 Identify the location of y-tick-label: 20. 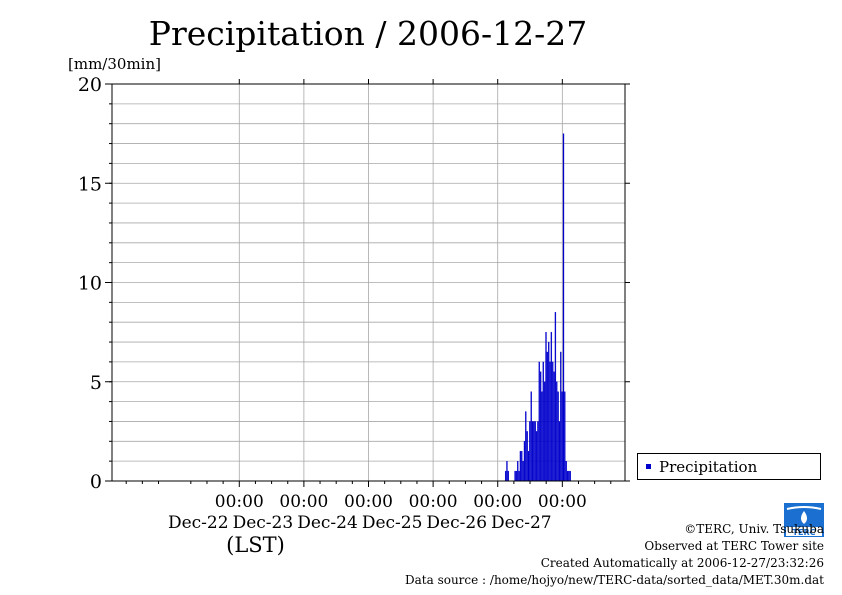
(90, 85).